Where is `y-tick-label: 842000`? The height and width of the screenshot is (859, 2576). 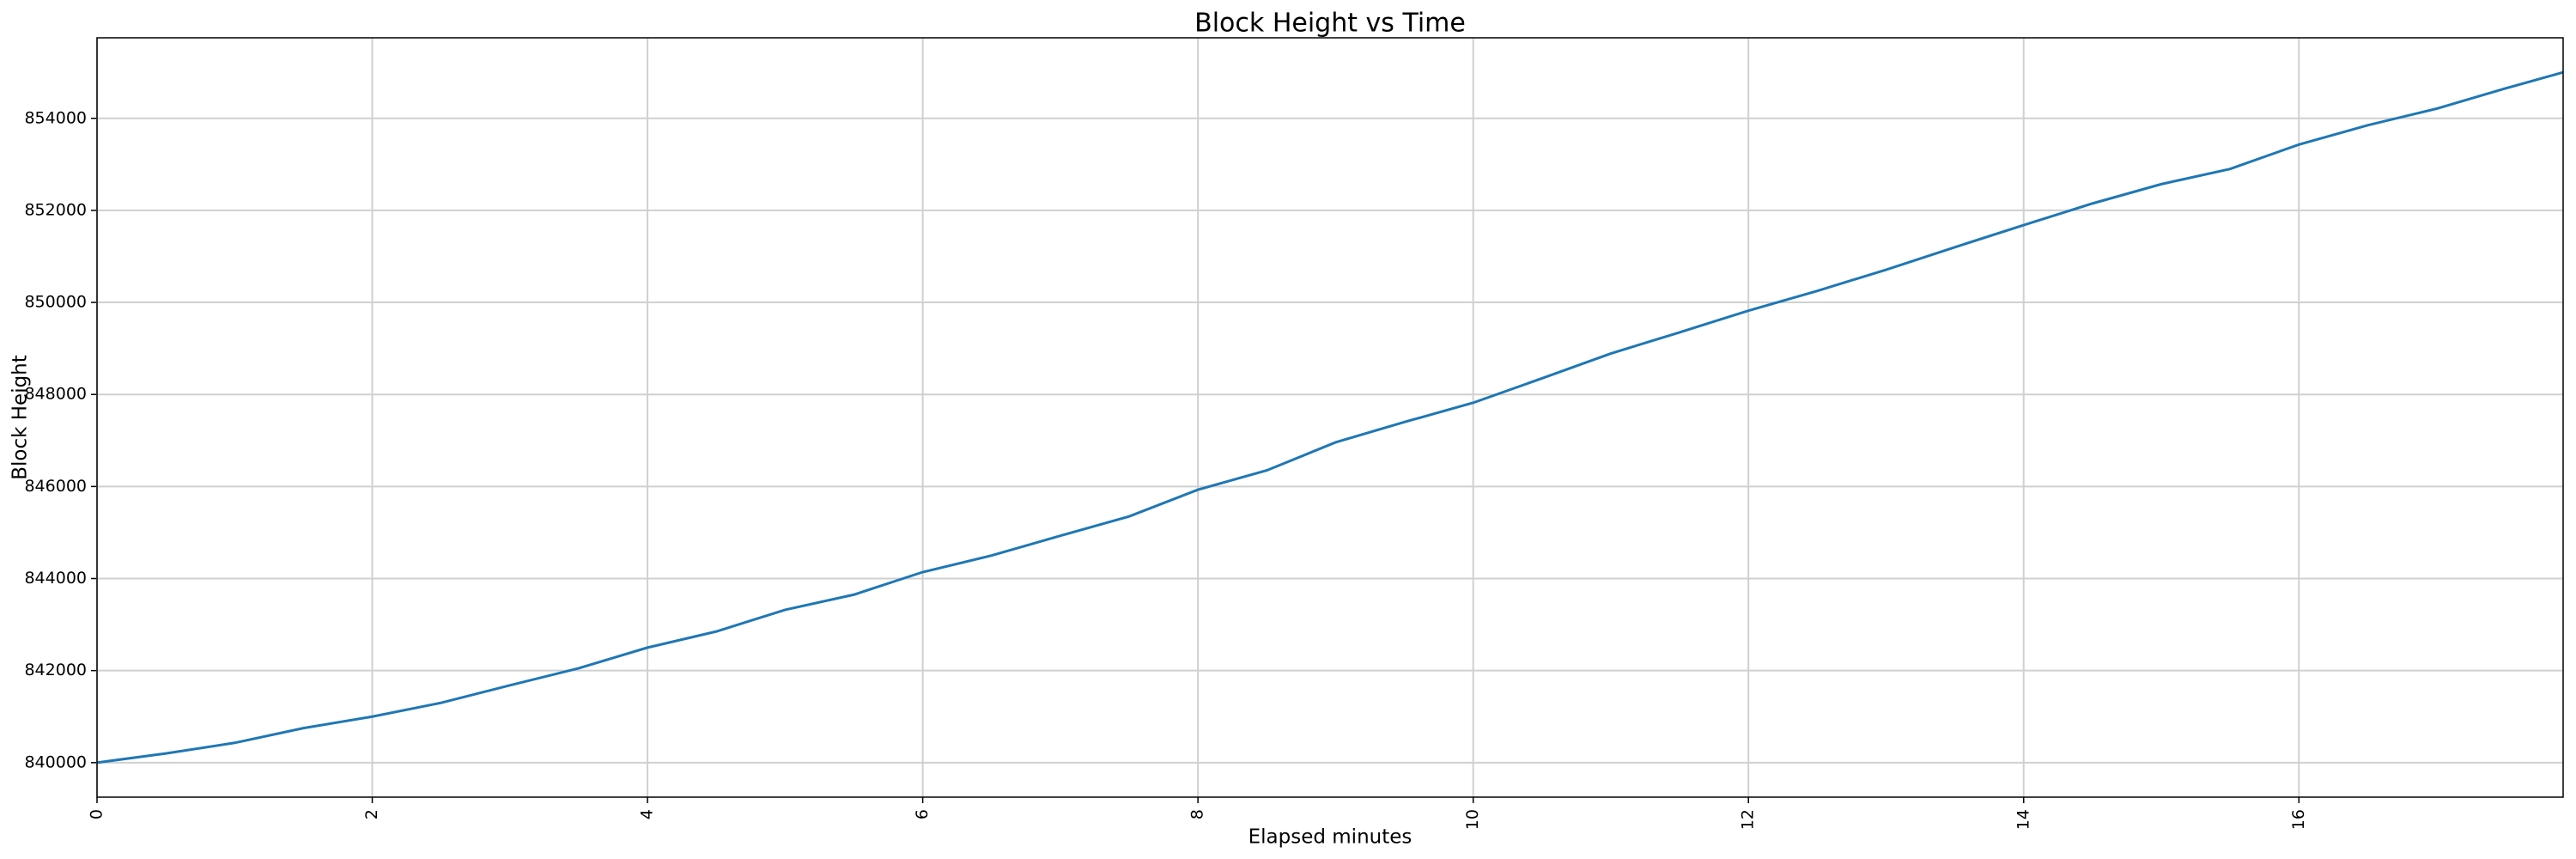 y-tick-label: 842000 is located at coordinates (56, 670).